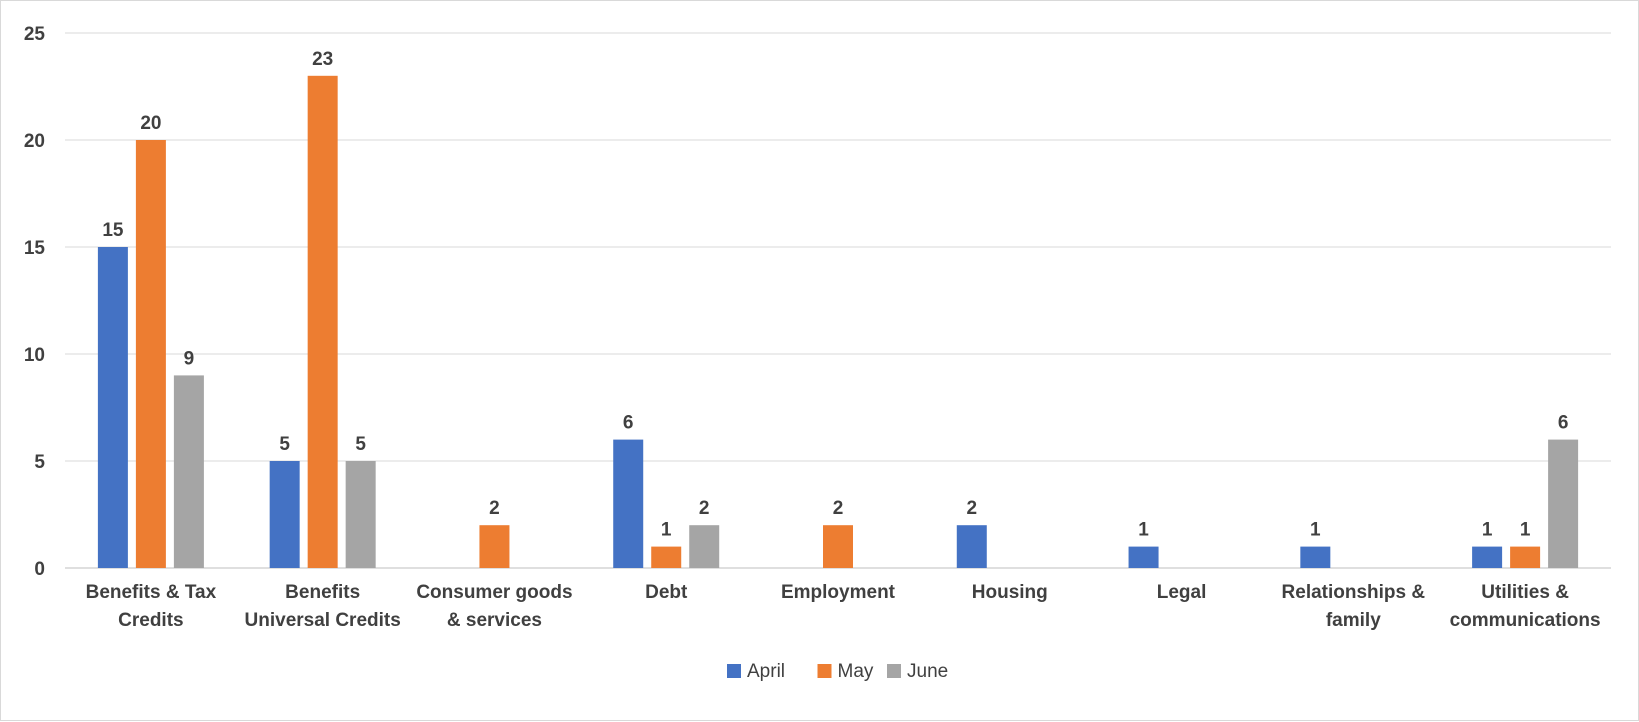 This screenshot has height=722, width=1639. Describe the element at coordinates (1354, 592) in the screenshot. I see `category-label-line: Relationships &` at that location.